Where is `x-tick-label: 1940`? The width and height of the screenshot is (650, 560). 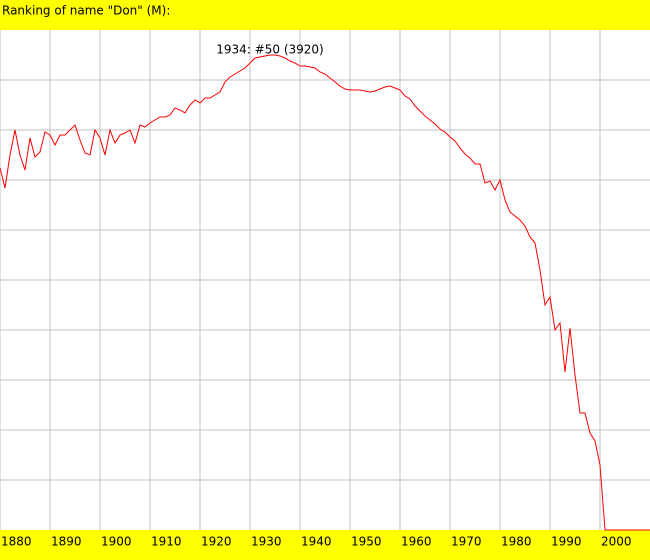
x-tick-label: 1940 is located at coordinates (316, 542).